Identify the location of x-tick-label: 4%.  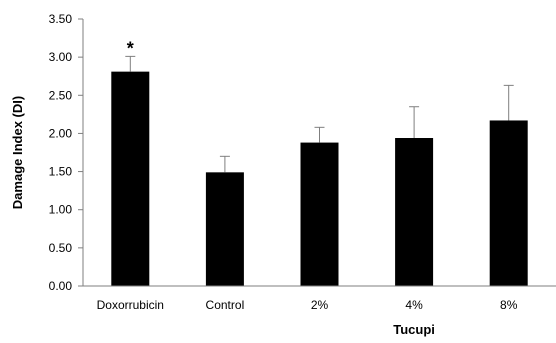
(414, 305).